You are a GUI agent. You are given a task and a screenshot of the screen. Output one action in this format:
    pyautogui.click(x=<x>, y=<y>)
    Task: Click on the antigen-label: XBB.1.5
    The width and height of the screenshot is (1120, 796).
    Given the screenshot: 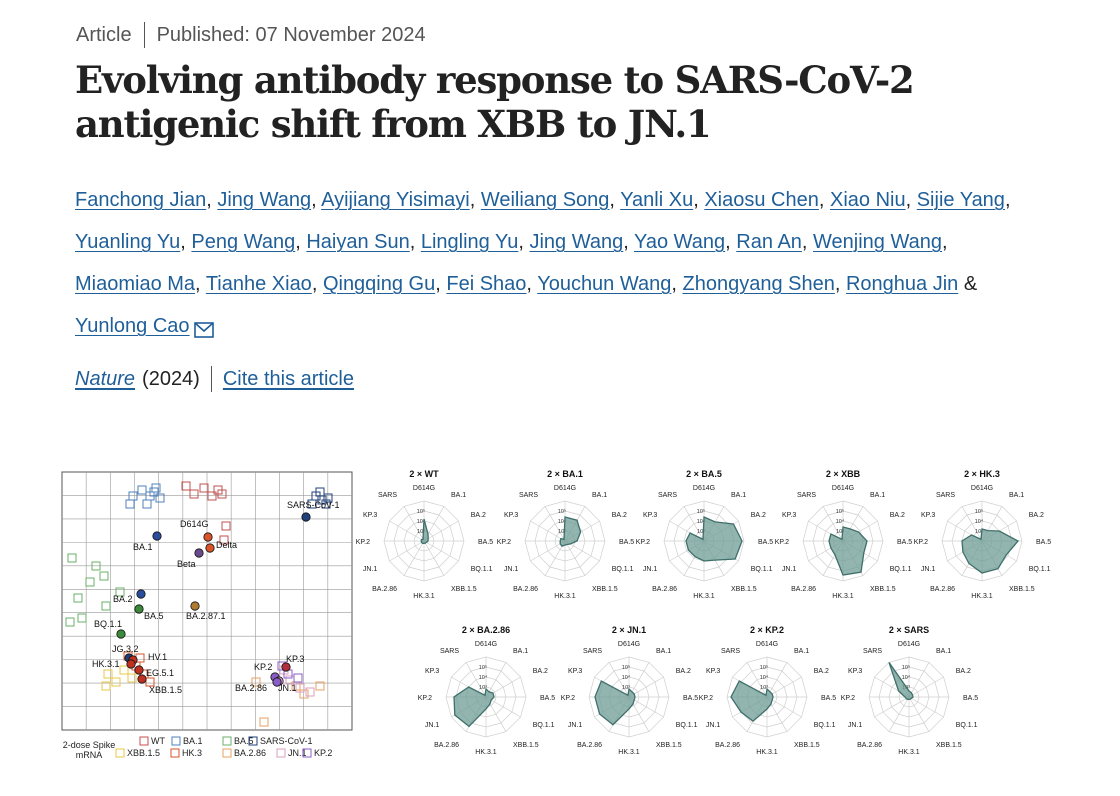 What is the action you would take?
    pyautogui.click(x=165, y=690)
    